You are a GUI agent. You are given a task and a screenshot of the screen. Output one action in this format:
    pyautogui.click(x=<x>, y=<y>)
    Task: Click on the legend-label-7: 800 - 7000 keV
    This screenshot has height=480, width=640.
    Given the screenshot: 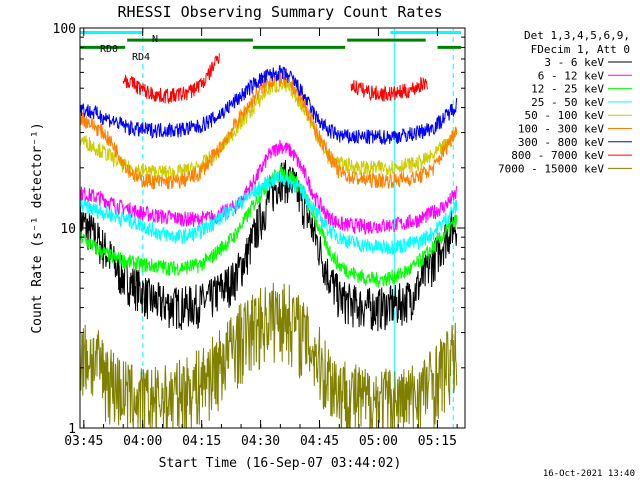 What is the action you would take?
    pyautogui.click(x=557, y=155)
    